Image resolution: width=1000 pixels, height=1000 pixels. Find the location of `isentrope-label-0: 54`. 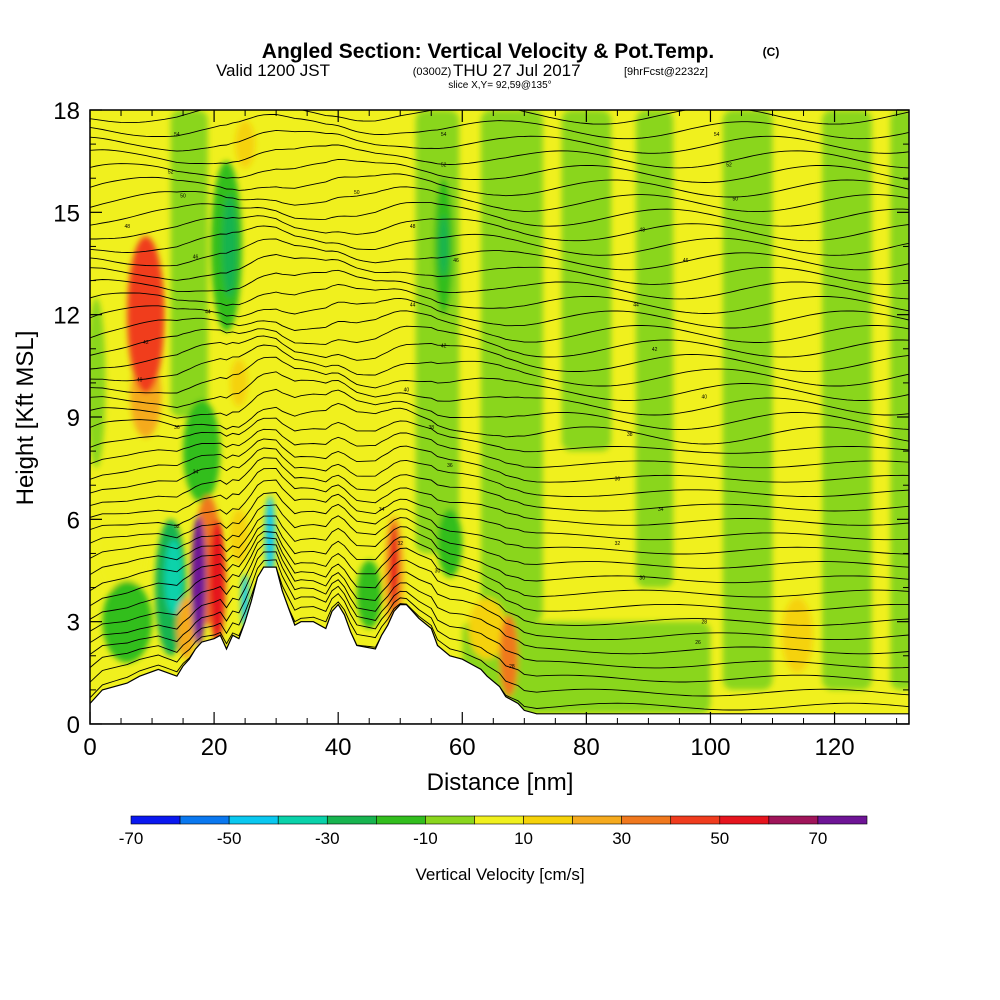

isentrope-label-0: 54 is located at coordinates (177, 135).